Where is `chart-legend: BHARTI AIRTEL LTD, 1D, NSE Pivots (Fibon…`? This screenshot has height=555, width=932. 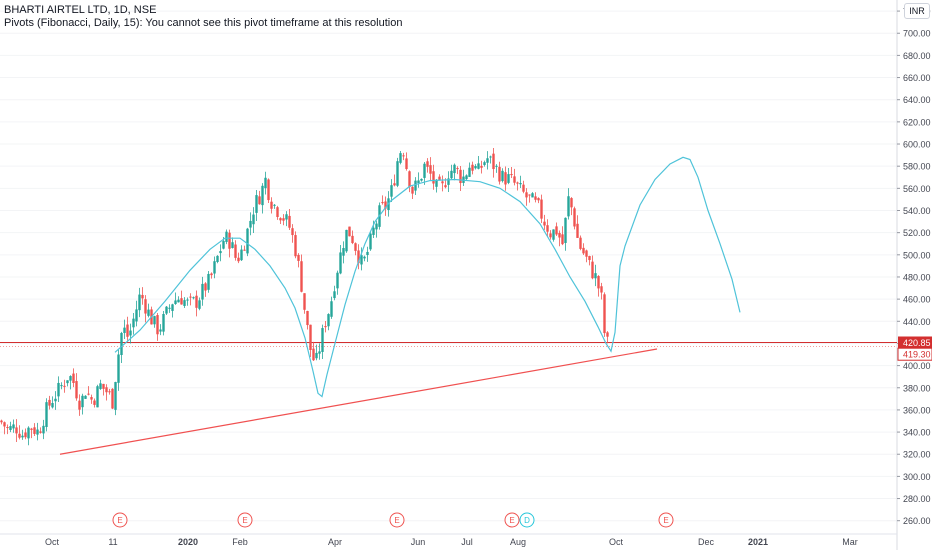 chart-legend: BHARTI AIRTEL LTD, 1D, NSE Pivots (Fibon… is located at coordinates (203, 17).